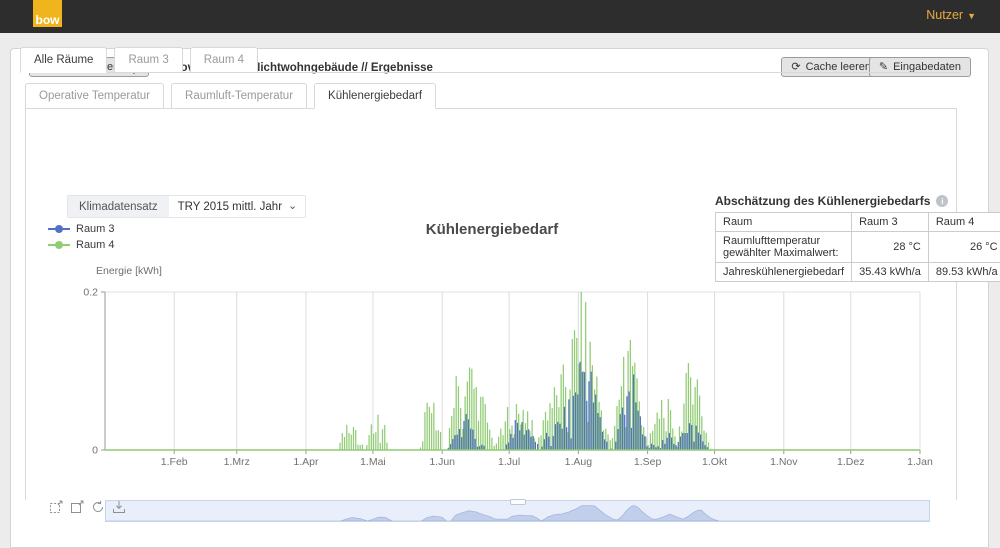  I want to click on subtab-raumluft-temperatur: Raumluft-Temperatur, so click(239, 96).